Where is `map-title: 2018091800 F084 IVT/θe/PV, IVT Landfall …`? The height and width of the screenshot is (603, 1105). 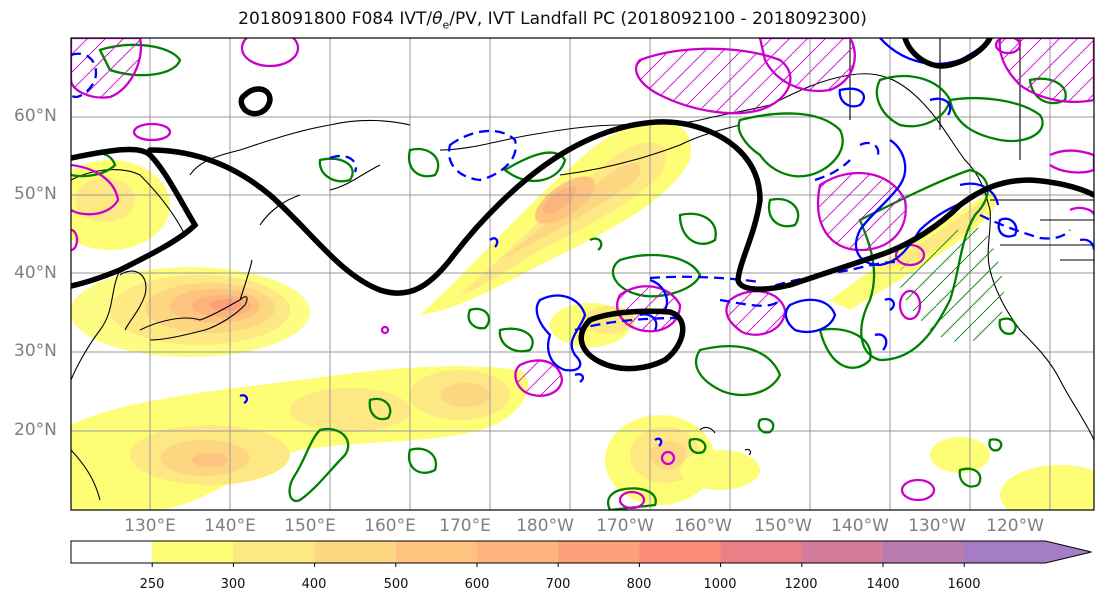 map-title: 2018091800 F084 IVT/θe/PV, IVT Landfall … is located at coordinates (552, 20).